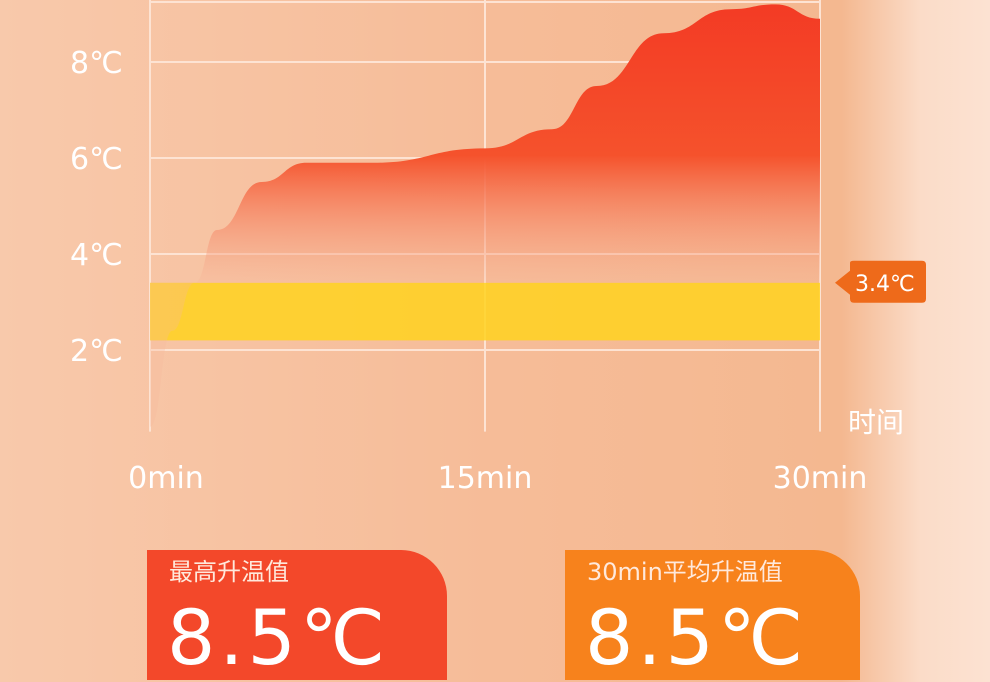 Image resolution: width=990 pixels, height=682 pixels. Describe the element at coordinates (96, 159) in the screenshot. I see `y-tick-label: 6℃` at that location.